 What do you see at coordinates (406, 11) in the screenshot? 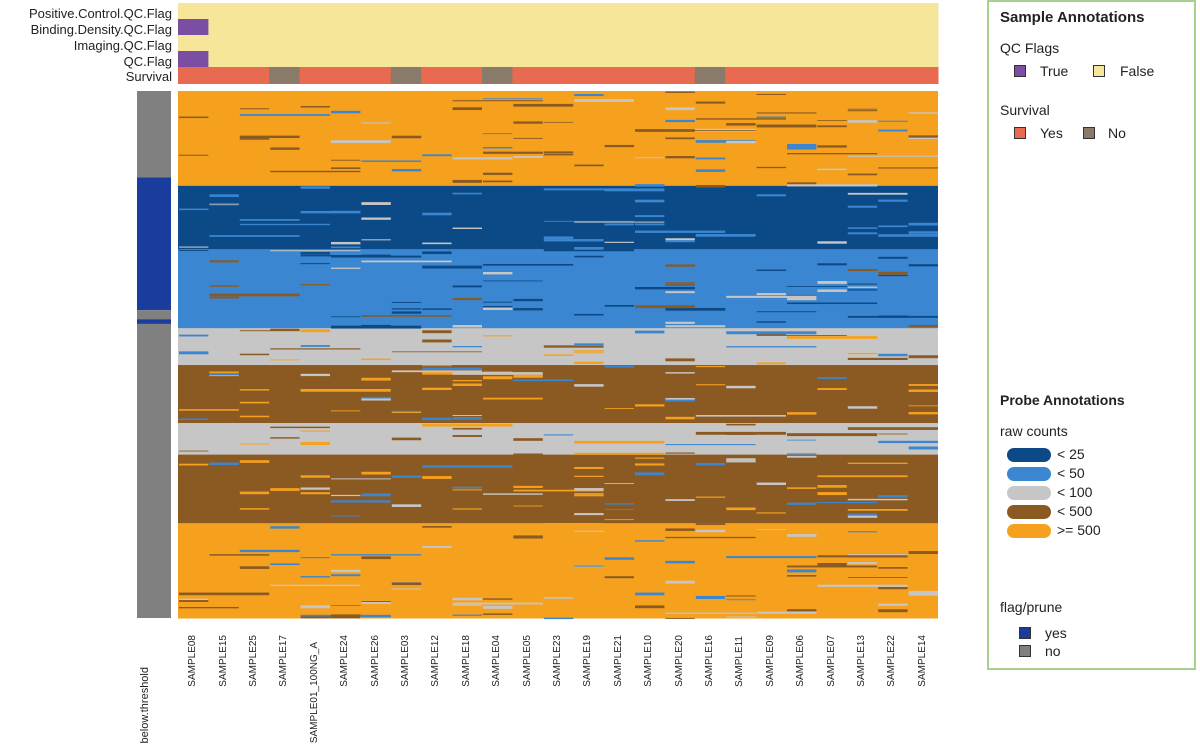
I see `annotation-cell-Positive.Control.QC.Flag-SAMPLE03` at bounding box center [406, 11].